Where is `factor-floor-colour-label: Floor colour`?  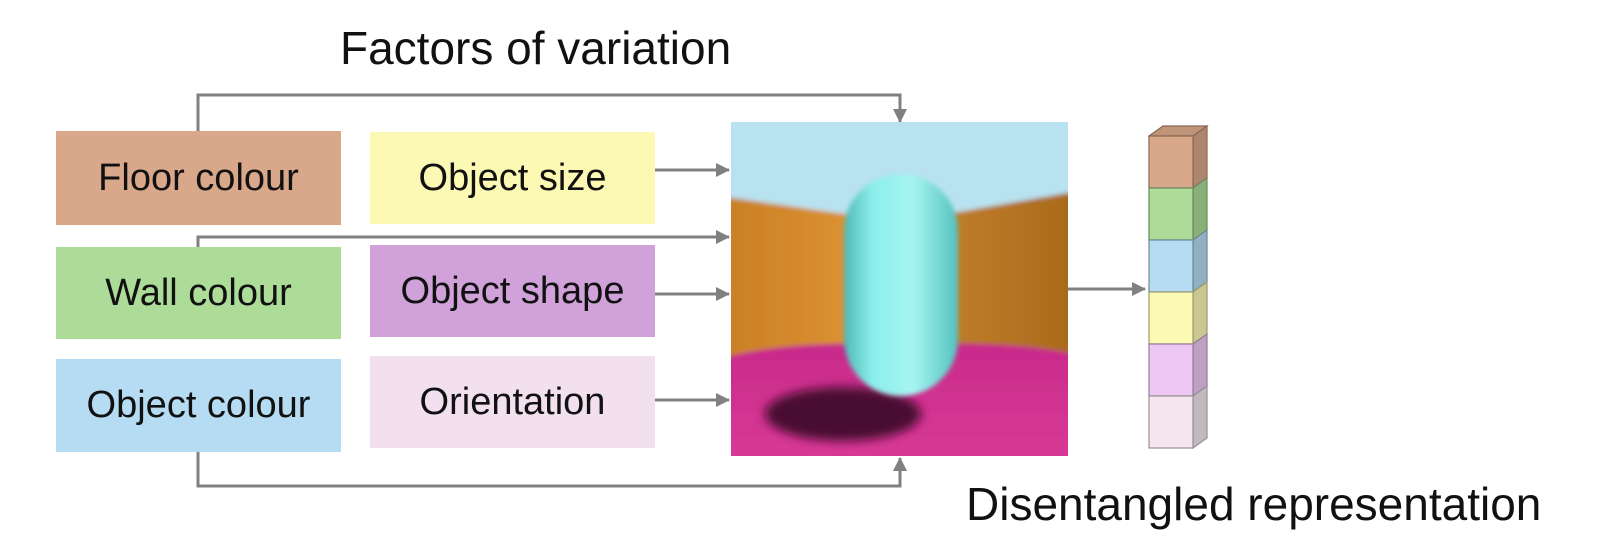
factor-floor-colour-label: Floor colour is located at coordinates (198, 177).